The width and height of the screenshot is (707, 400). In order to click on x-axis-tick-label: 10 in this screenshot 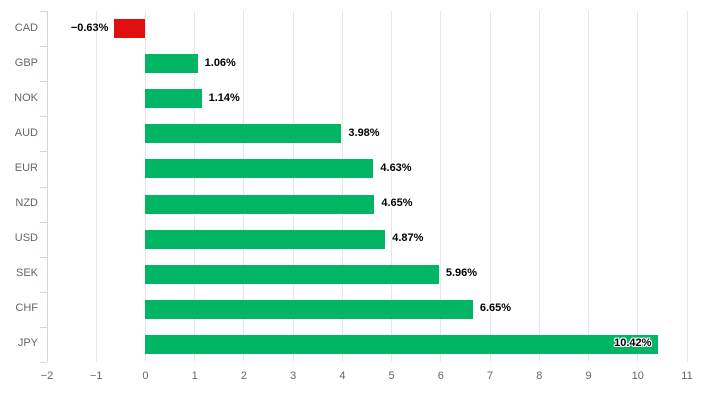, I will do `click(637, 376)`.